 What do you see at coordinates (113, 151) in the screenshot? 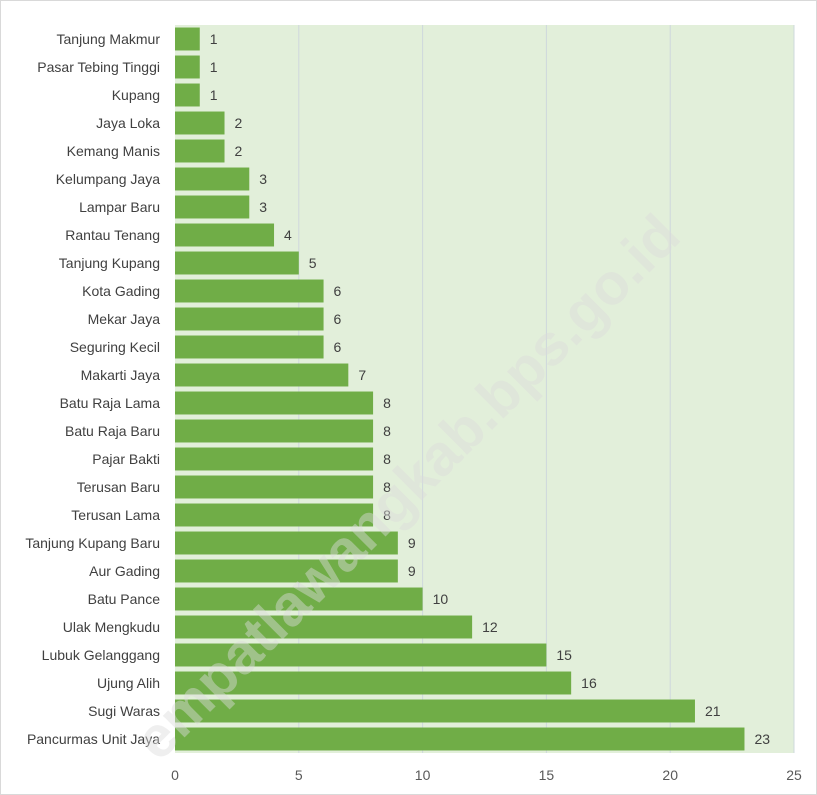
I see `category-label: Kemang Manis` at bounding box center [113, 151].